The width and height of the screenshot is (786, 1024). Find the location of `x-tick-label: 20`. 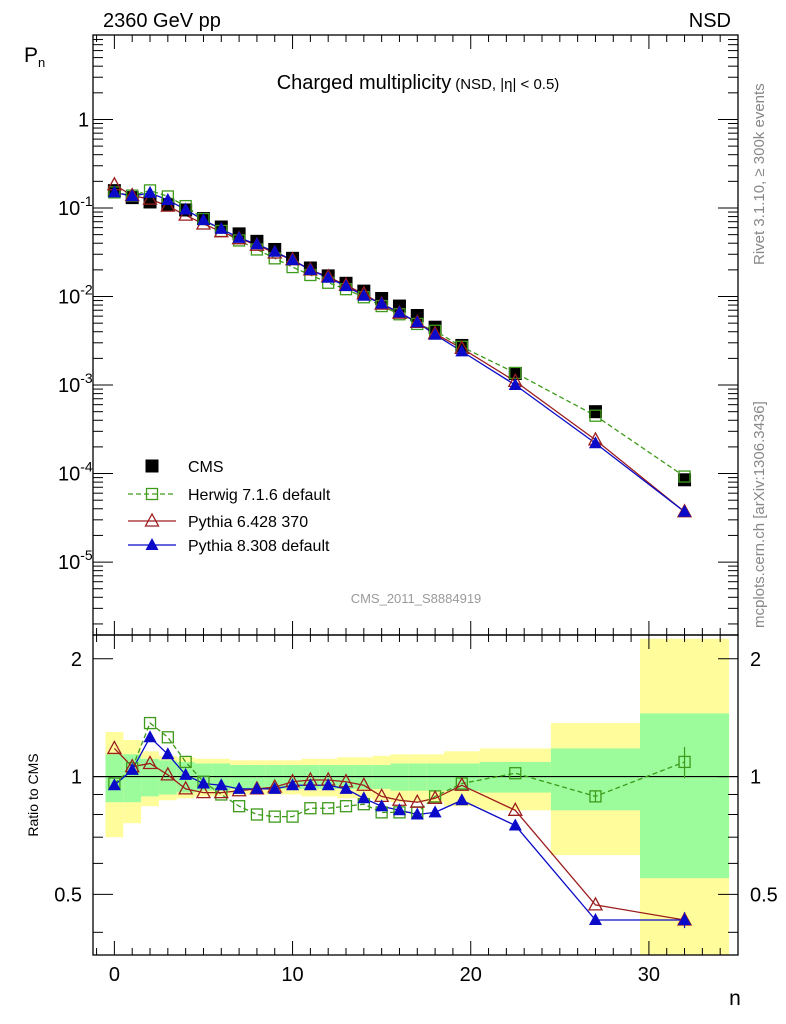

x-tick-label: 20 is located at coordinates (471, 975).